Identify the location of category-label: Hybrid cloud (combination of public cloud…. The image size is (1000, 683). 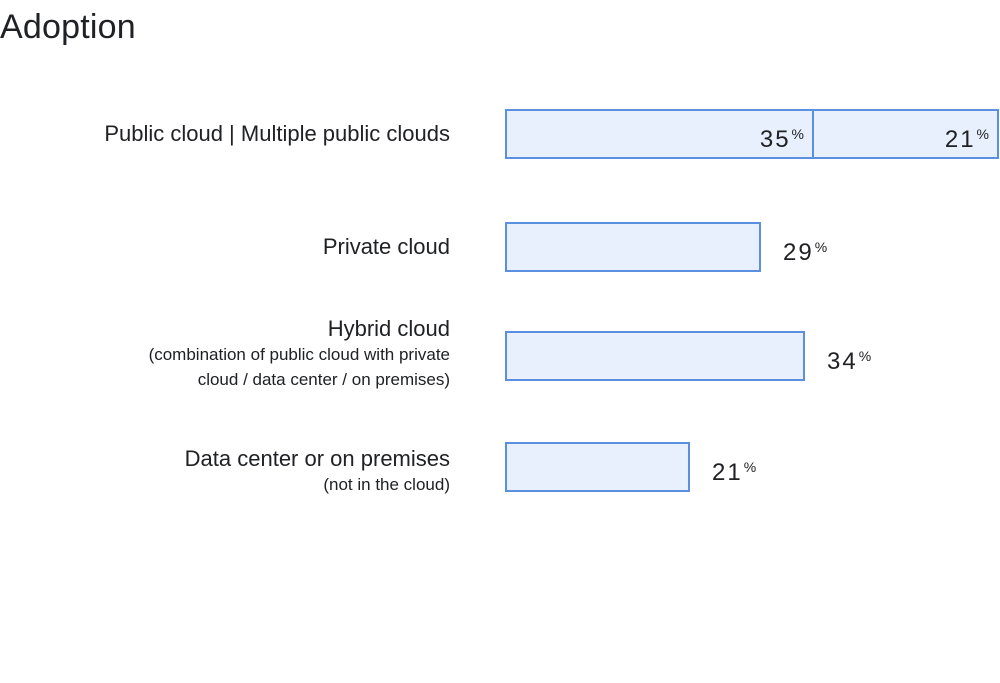
(299, 354).